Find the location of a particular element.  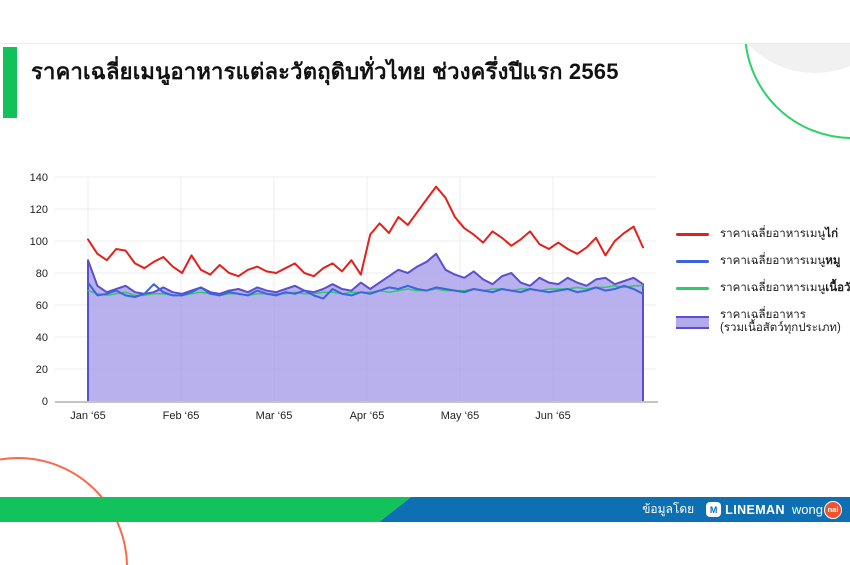

svg-text: Mar ‘65 is located at coordinates (274, 416).